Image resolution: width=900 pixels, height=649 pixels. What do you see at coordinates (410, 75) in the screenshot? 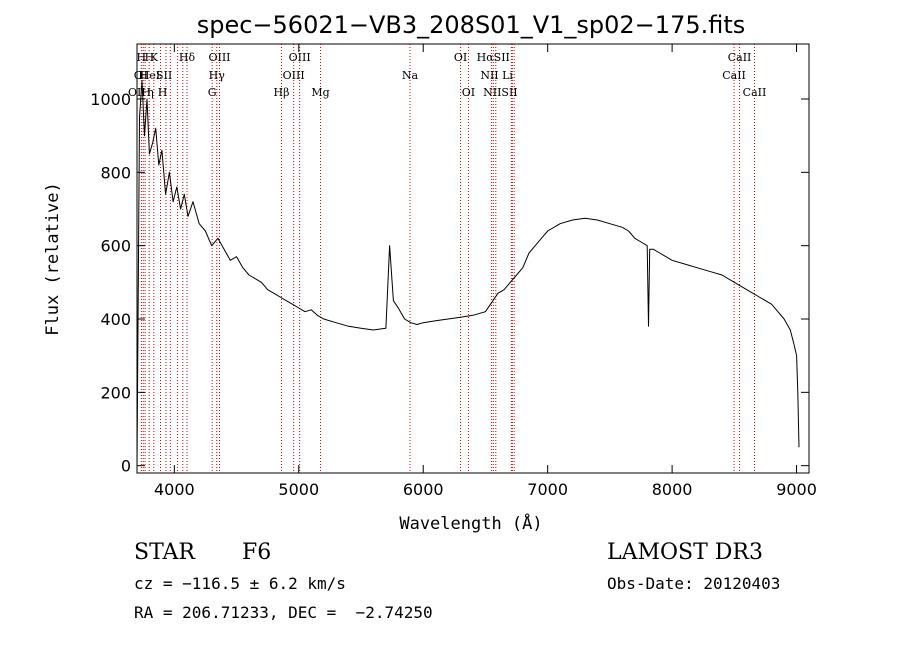
I see `line-label: Na` at bounding box center [410, 75].